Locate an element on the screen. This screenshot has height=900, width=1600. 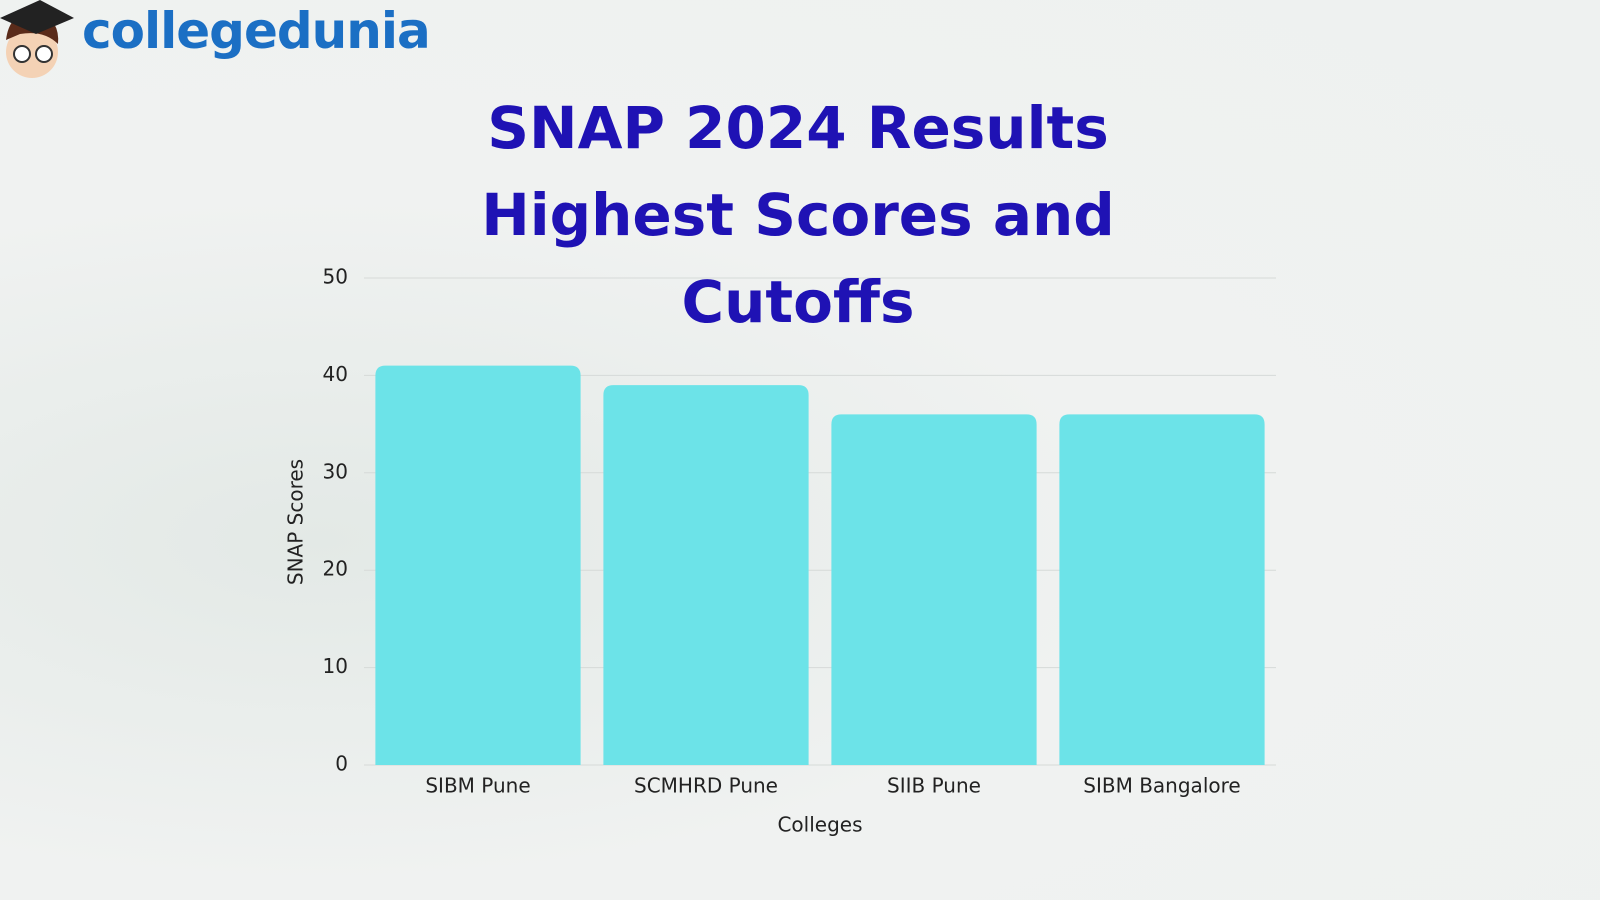
y-tick-label: 50 is located at coordinates (335, 277).